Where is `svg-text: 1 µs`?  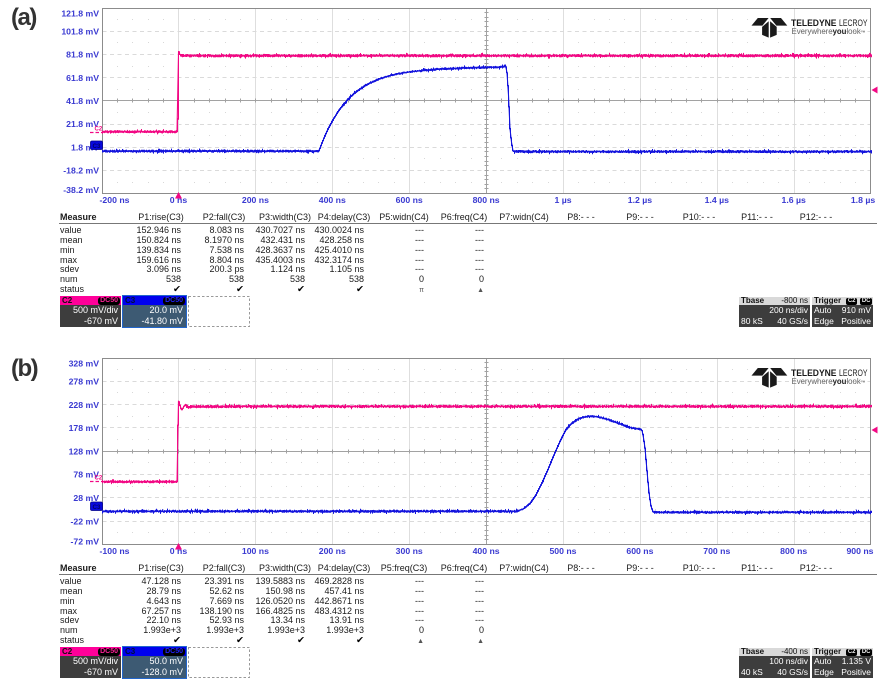 svg-text: 1 µs is located at coordinates (562, 200).